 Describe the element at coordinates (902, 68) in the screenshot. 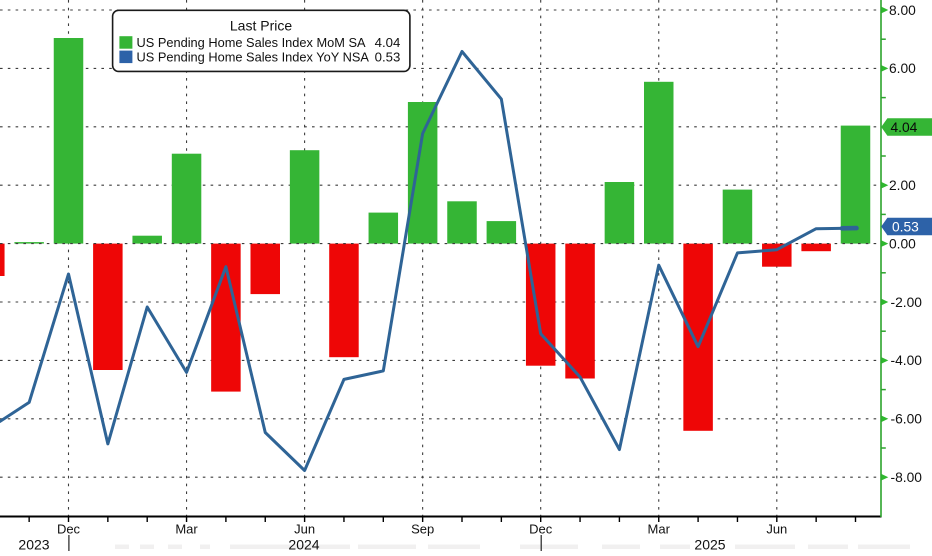

I see `svg-text: 6.00` at that location.